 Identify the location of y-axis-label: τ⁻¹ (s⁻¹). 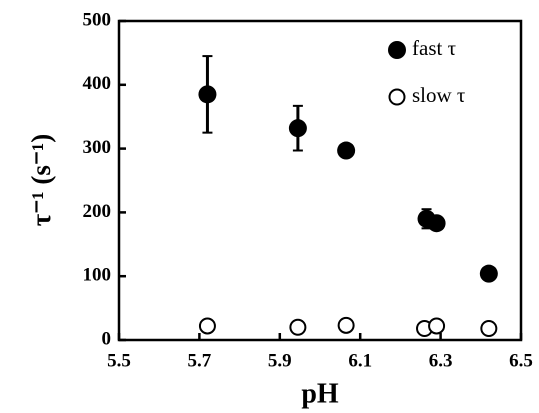
(41, 180).